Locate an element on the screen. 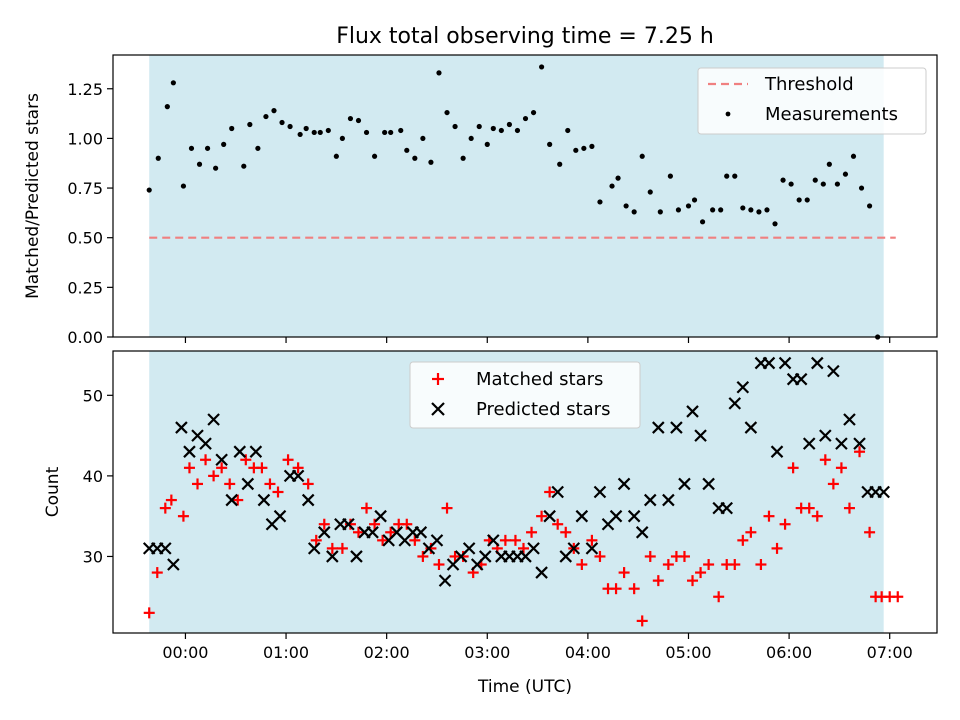 The width and height of the screenshot is (960, 720). legend-matched-swatch is located at coordinates (438, 379).